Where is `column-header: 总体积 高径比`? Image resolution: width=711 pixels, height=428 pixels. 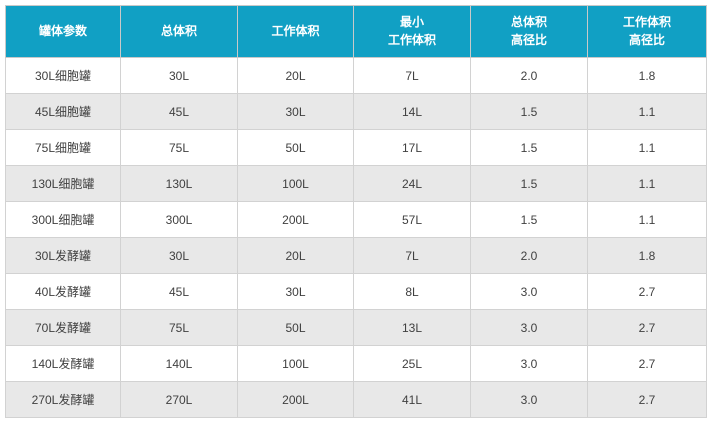
column-header: 总体积 高径比 is located at coordinates (529, 31).